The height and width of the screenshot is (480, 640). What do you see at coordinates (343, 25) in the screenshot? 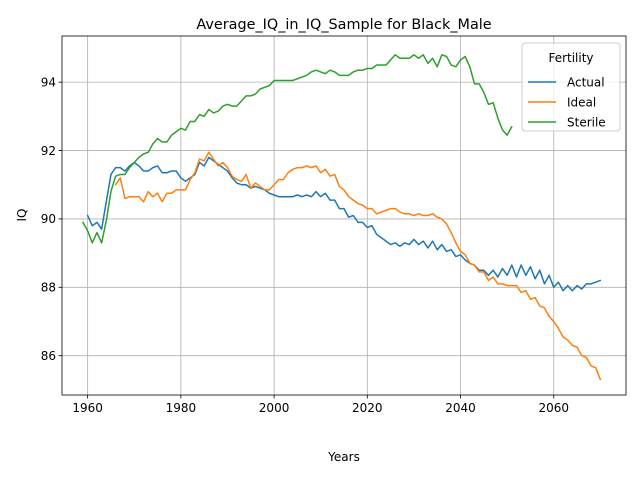
I see `chart-title: Average_IQ_in_IQ_Sample for Black_Male` at bounding box center [343, 25].